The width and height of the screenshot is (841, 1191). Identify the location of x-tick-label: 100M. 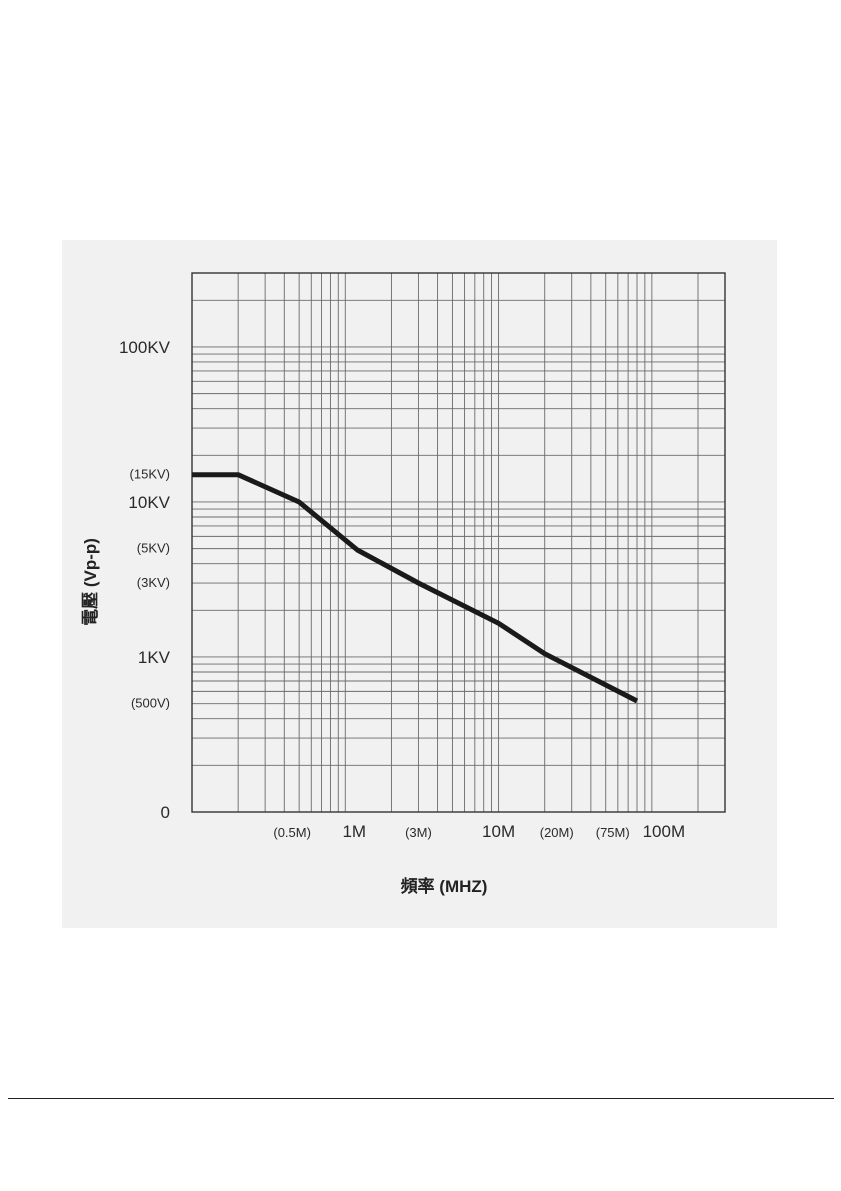
(664, 831).